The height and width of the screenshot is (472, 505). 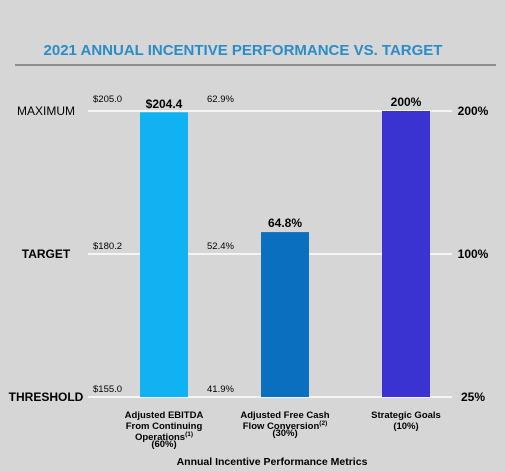 What do you see at coordinates (285, 223) in the screenshot?
I see `data-label-2: 64.8%` at bounding box center [285, 223].